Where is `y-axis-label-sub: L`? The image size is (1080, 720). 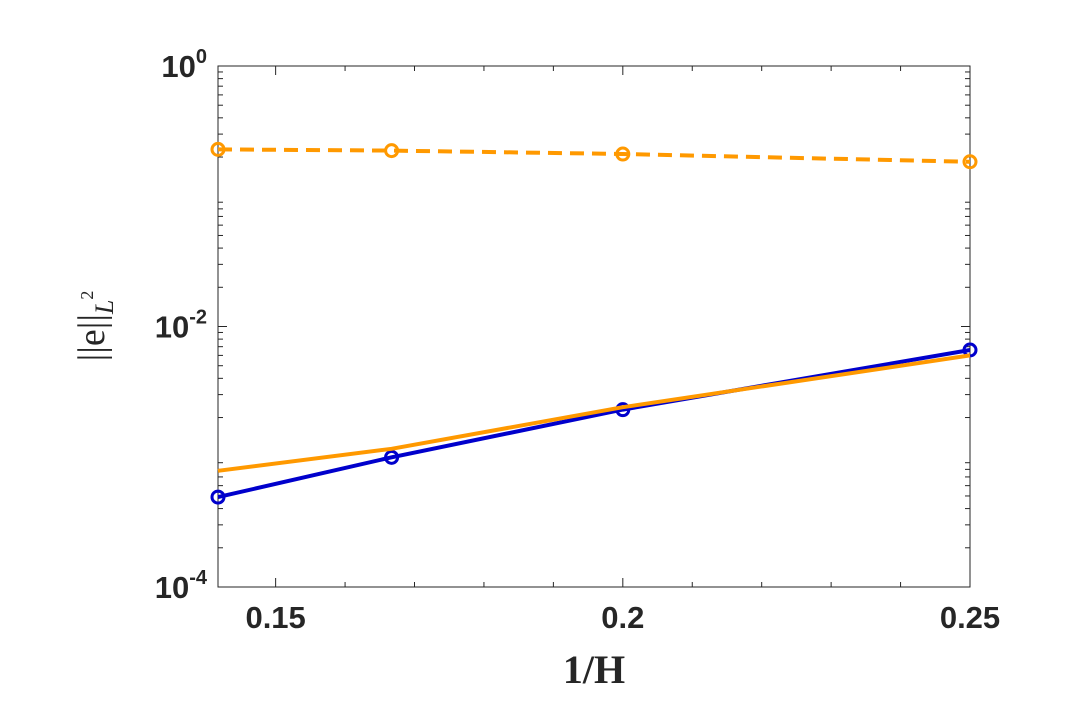
y-axis-label-sub: L is located at coordinates (104, 307).